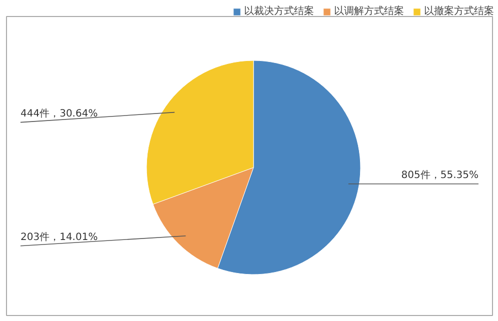 This screenshot has width=498, height=321. What do you see at coordinates (279, 11) in the screenshot?
I see `legend-label: 以裁决方式结案` at bounding box center [279, 11].